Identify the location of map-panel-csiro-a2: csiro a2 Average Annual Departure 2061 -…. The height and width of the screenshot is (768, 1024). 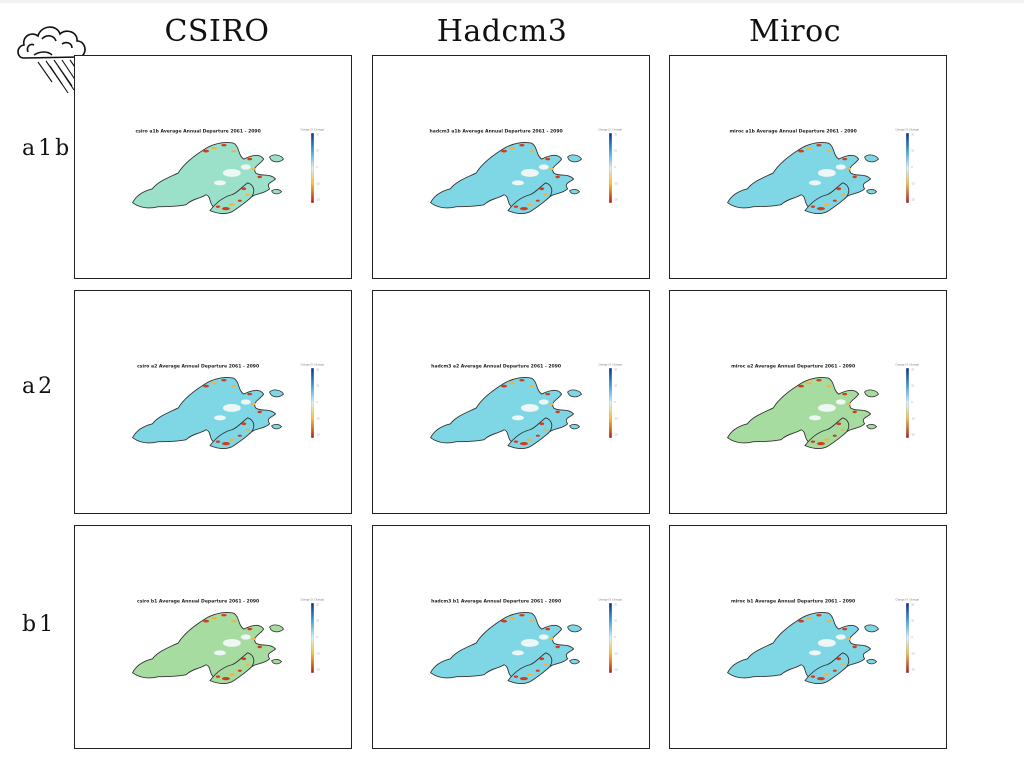
(213, 402).